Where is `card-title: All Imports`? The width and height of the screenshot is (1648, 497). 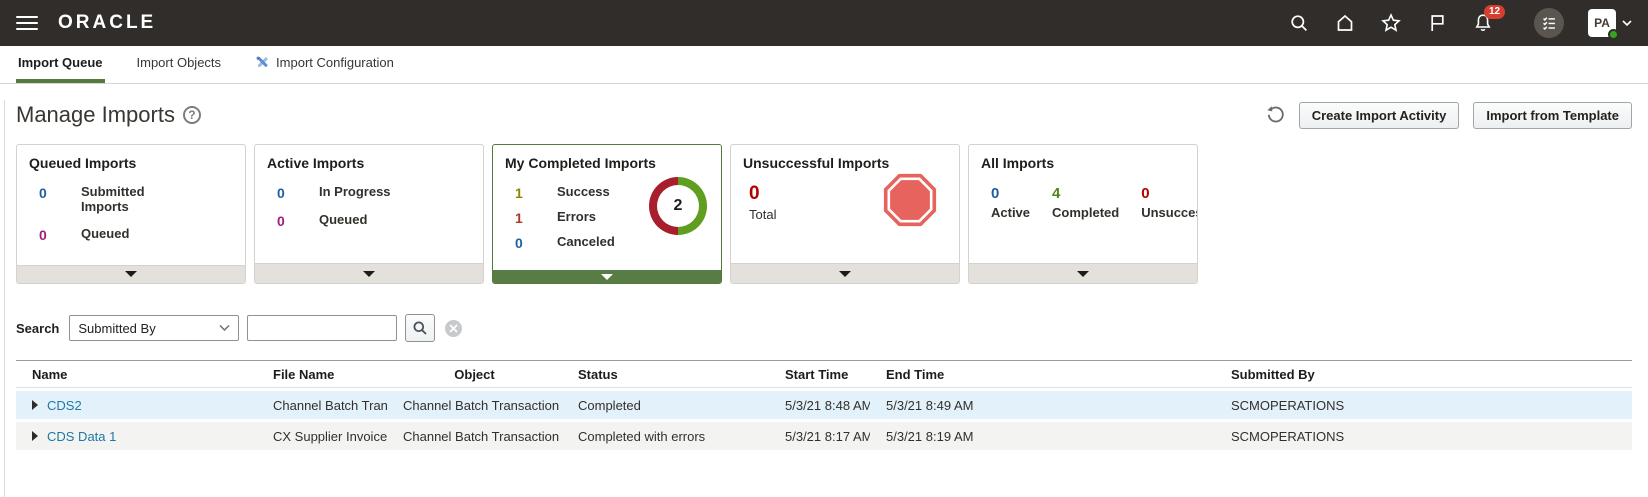 card-title: All Imports is located at coordinates (1018, 163).